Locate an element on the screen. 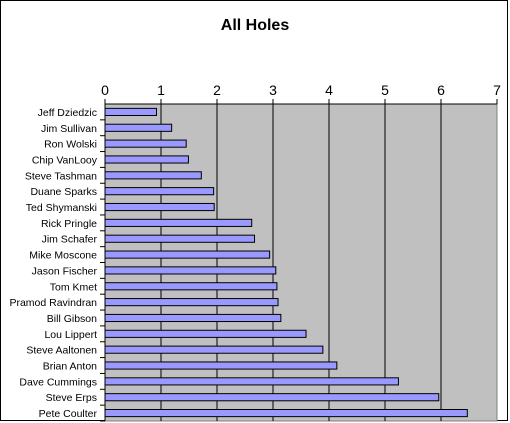  x-tick-label: 6 is located at coordinates (441, 90).